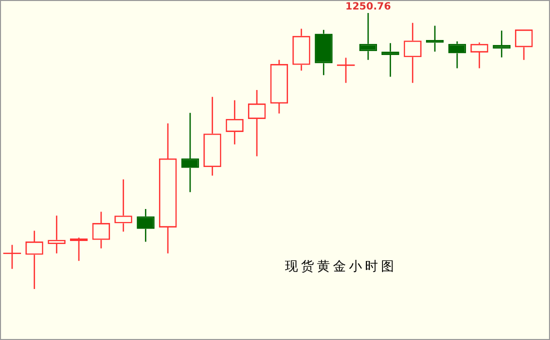  What do you see at coordinates (341, 266) in the screenshot?
I see `annotation: 现货黄金小时图` at bounding box center [341, 266].